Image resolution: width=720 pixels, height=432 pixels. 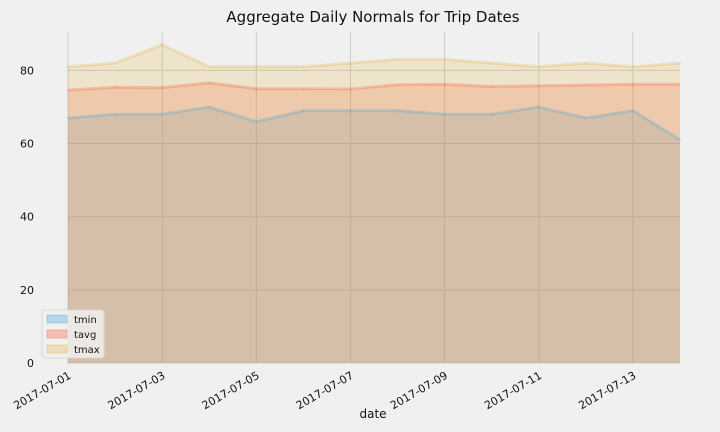 What do you see at coordinates (87, 350) in the screenshot?
I see `legend-label-tmax: tmax` at bounding box center [87, 350].